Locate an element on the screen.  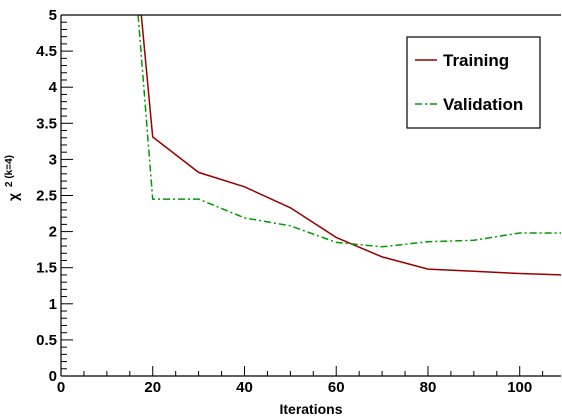
x-axis-title: Iterations is located at coordinates (310, 408).